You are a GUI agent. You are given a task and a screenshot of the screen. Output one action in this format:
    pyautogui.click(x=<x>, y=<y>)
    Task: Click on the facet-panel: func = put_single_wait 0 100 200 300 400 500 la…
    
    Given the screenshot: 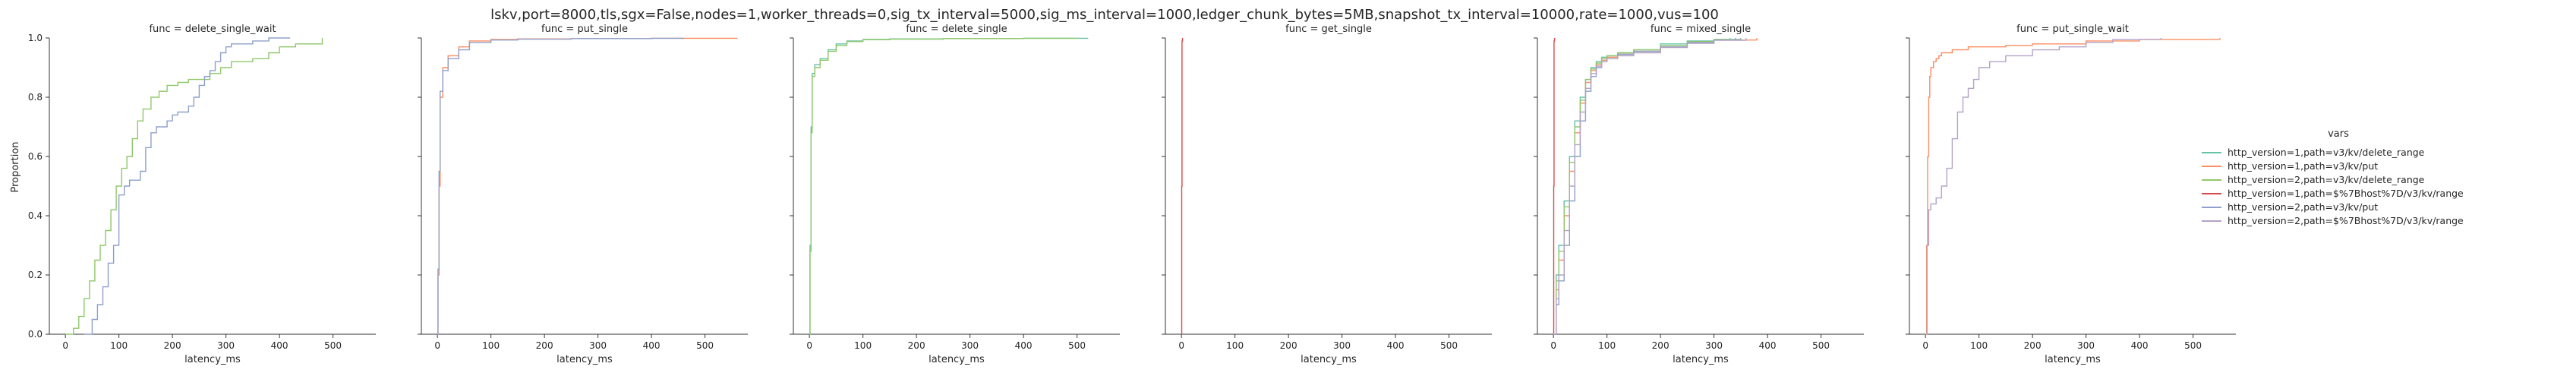 What is the action you would take?
    pyautogui.click(x=2071, y=194)
    